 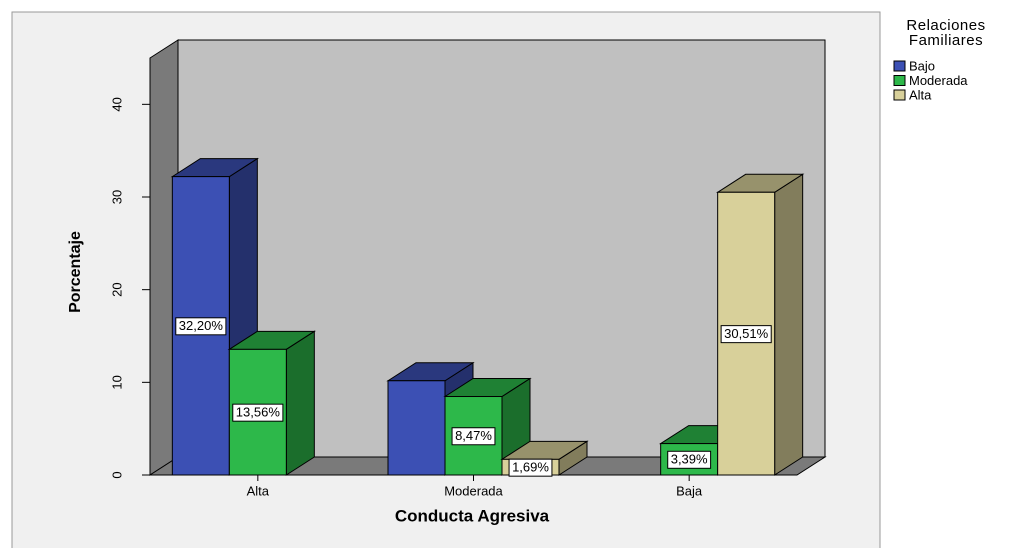 I want to click on y-tick-label: 40, so click(x=116, y=104).